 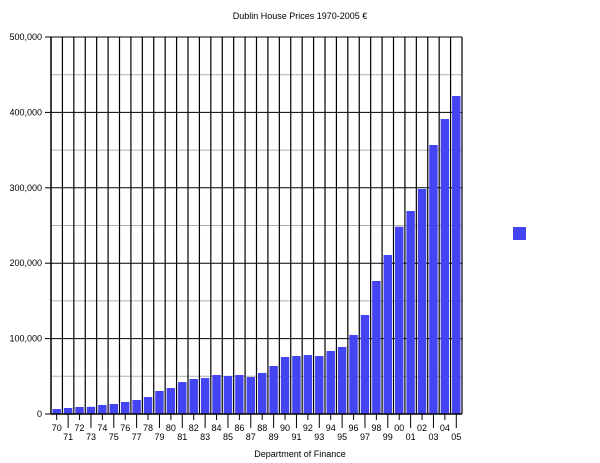 What do you see at coordinates (25, 37) in the screenshot?
I see `y-tick-label: 500,000` at bounding box center [25, 37].